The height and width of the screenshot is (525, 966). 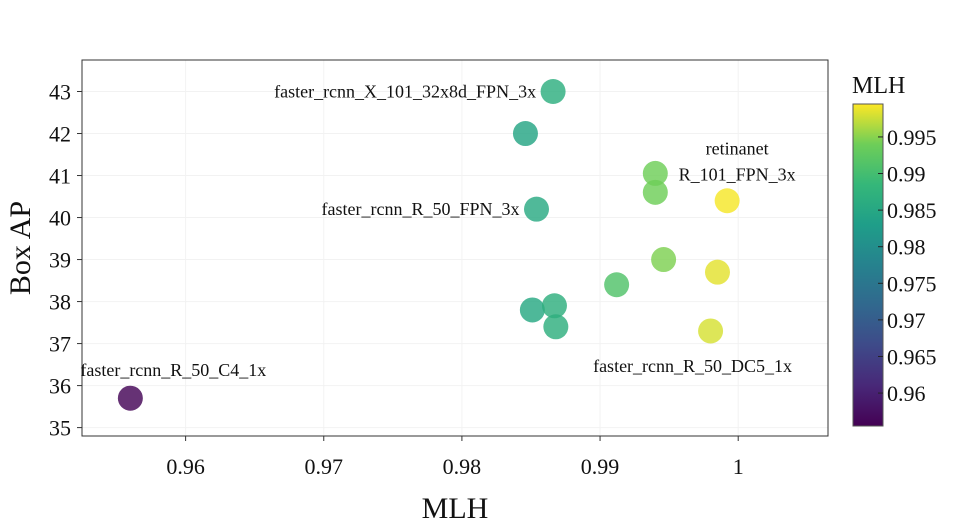 What do you see at coordinates (737, 175) in the screenshot?
I see `point-annotation: R_101_FPN_3x` at bounding box center [737, 175].